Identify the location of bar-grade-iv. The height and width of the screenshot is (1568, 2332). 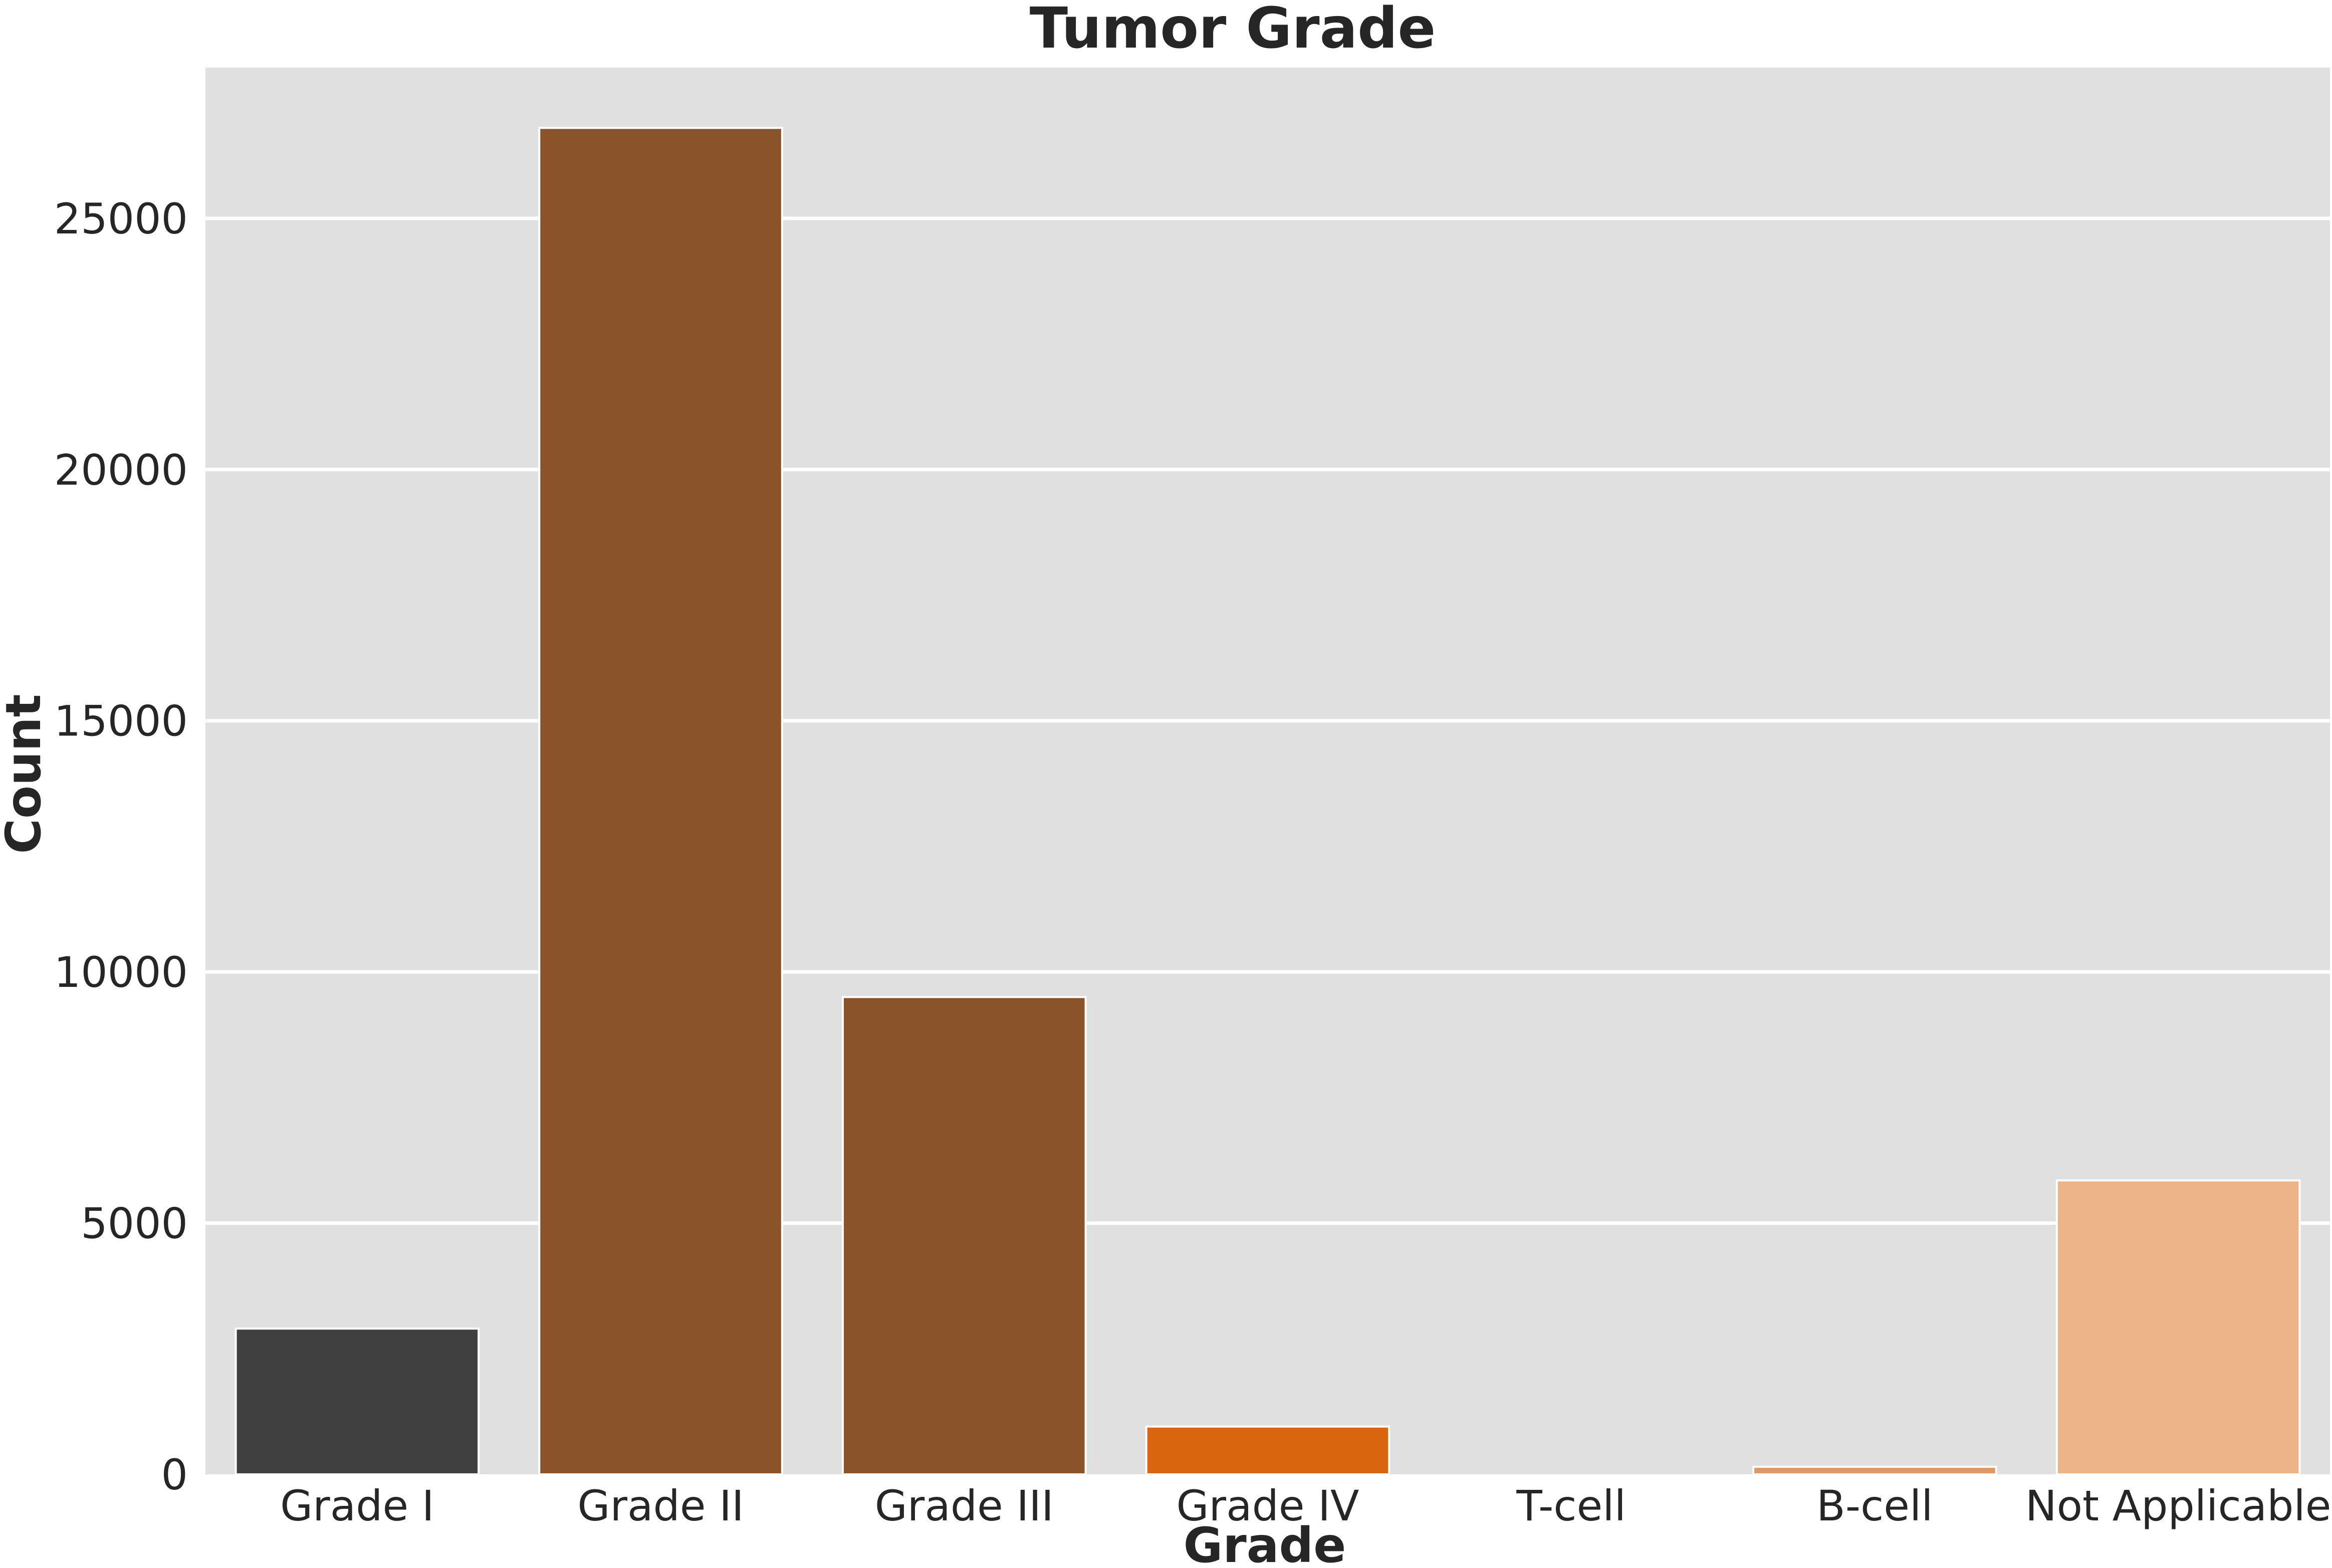
(1267, 1450).